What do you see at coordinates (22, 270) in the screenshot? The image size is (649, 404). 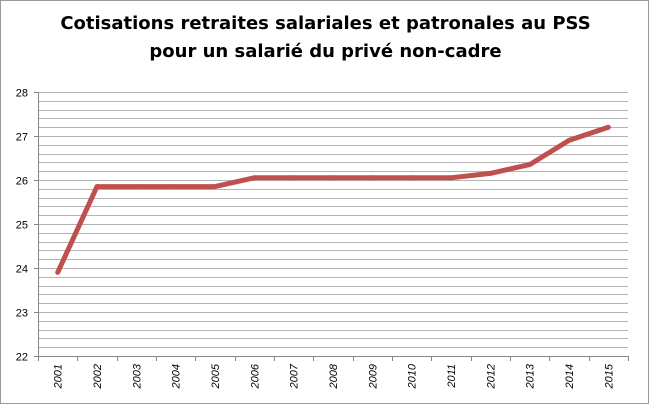 I see `y-tick-label: 24` at bounding box center [22, 270].